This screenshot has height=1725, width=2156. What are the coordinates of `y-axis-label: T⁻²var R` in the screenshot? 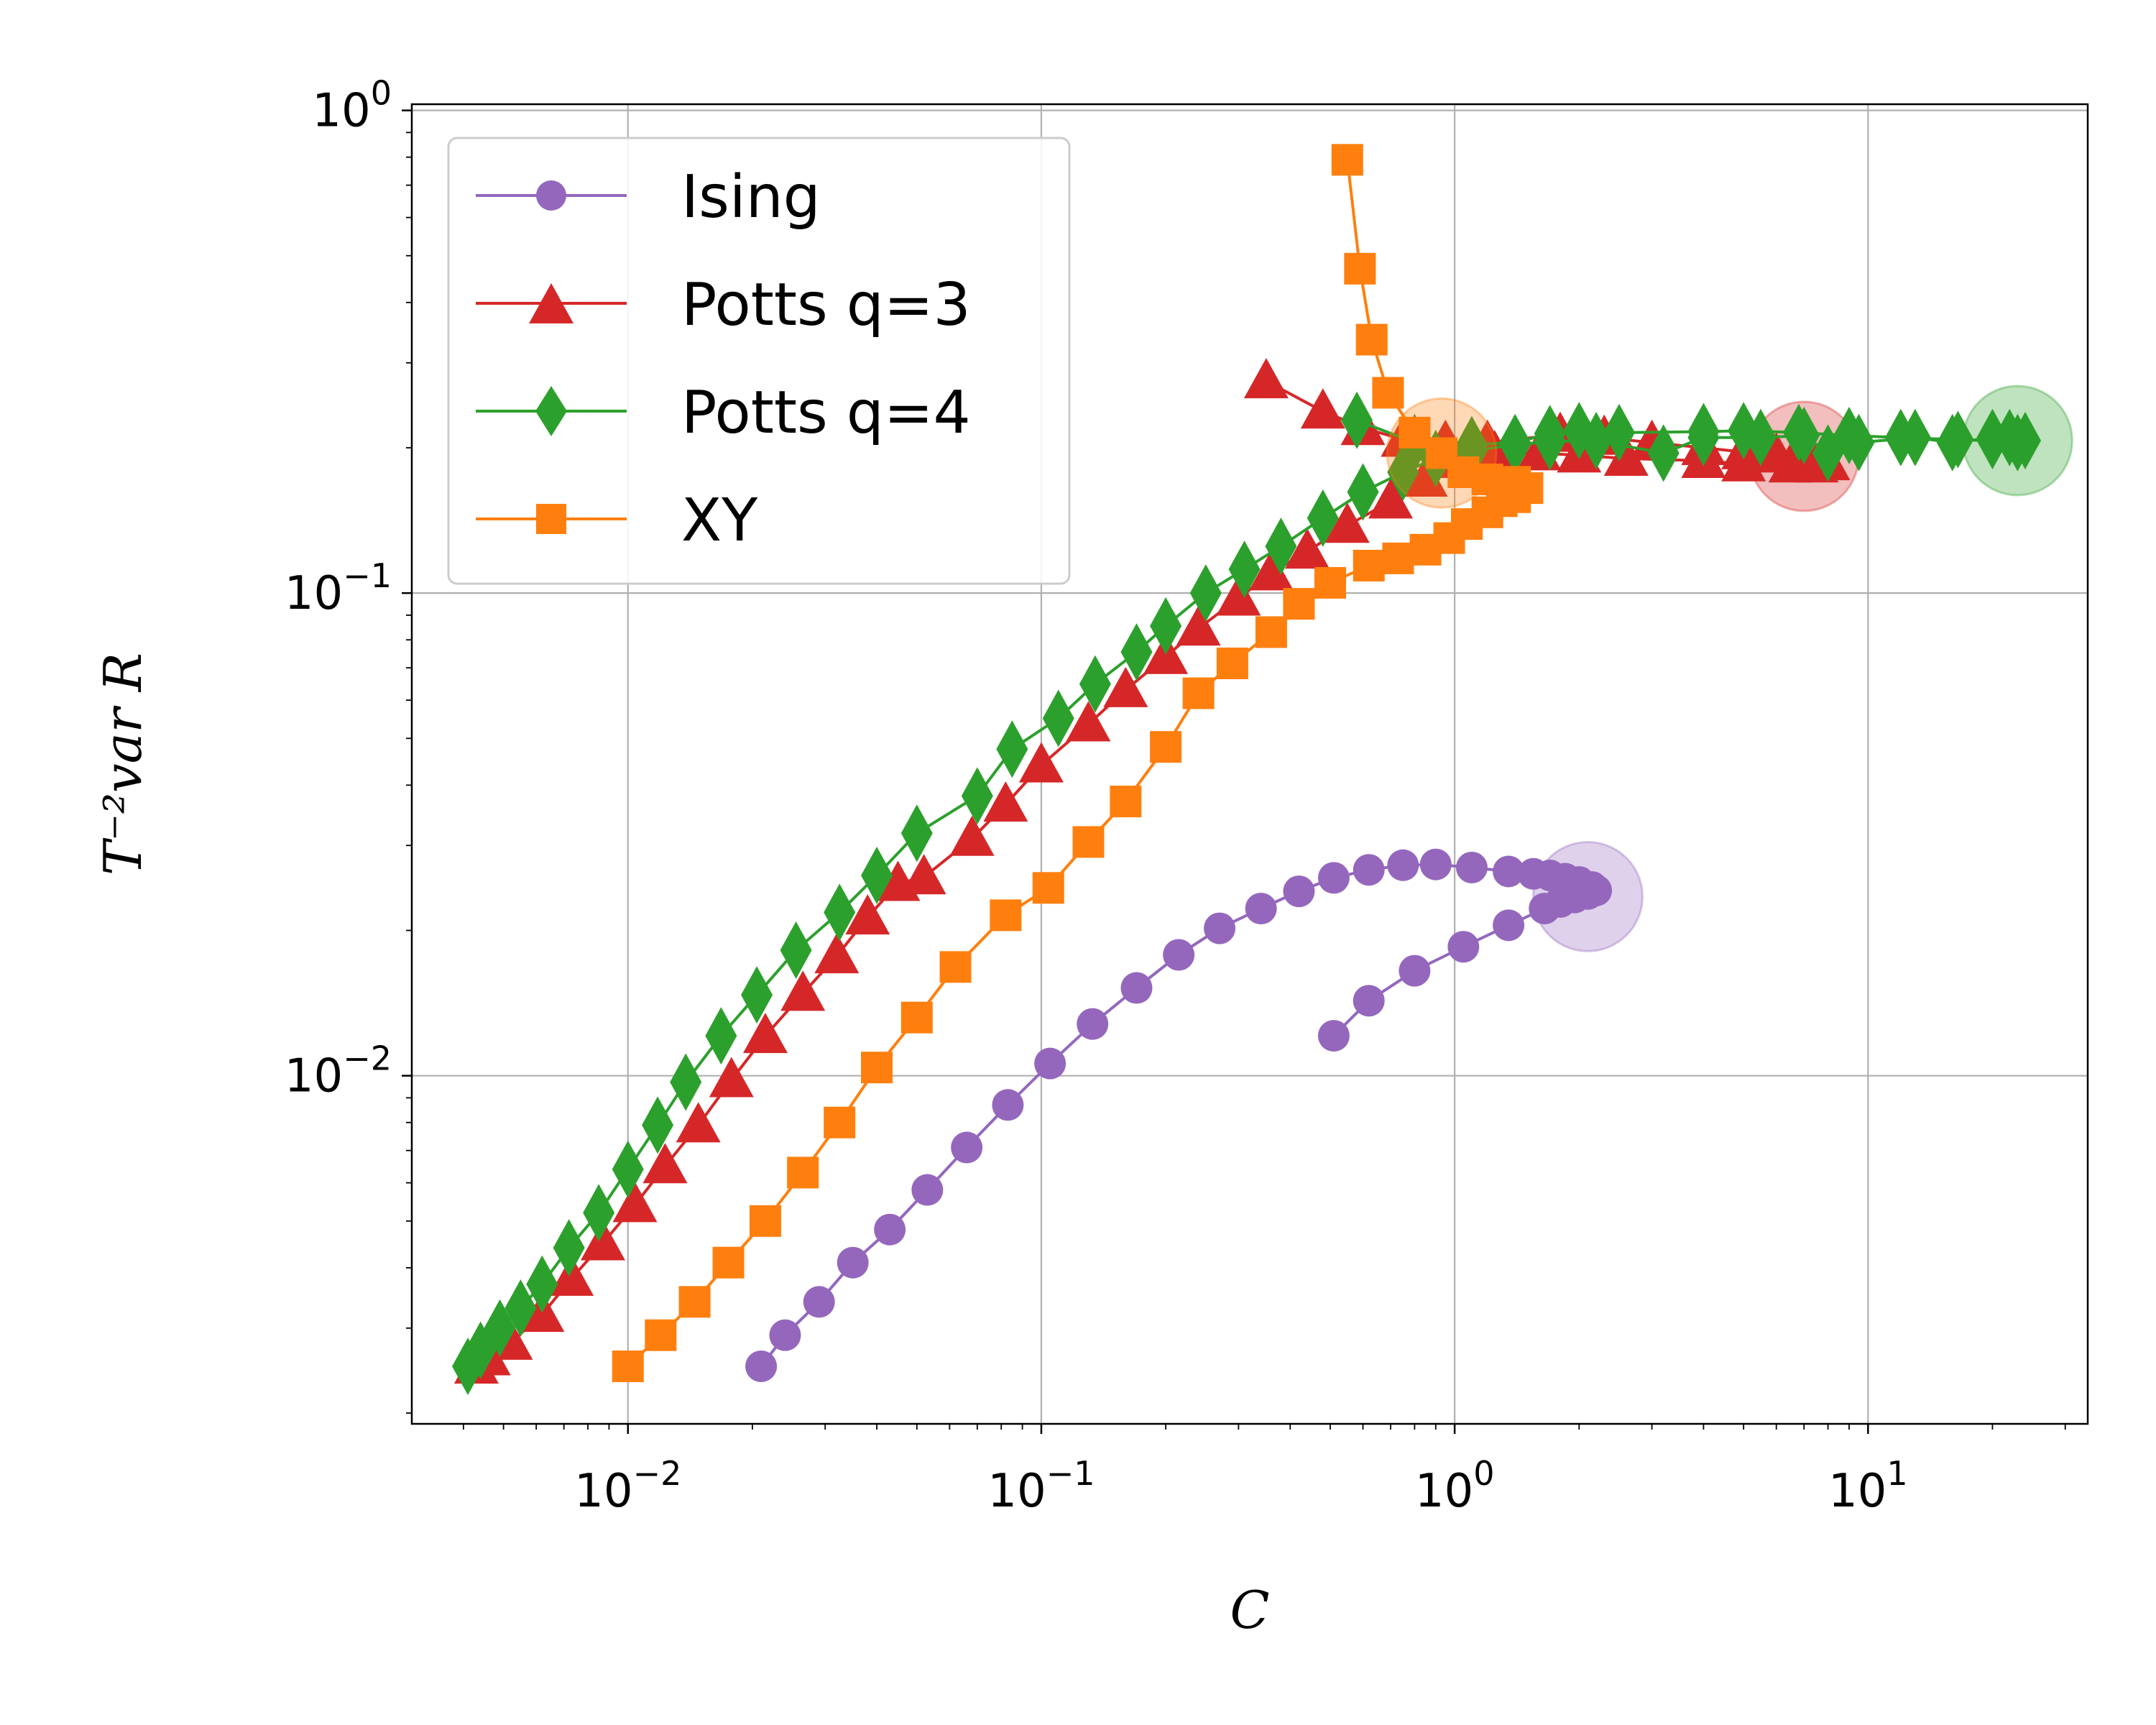 It's located at (123, 764).